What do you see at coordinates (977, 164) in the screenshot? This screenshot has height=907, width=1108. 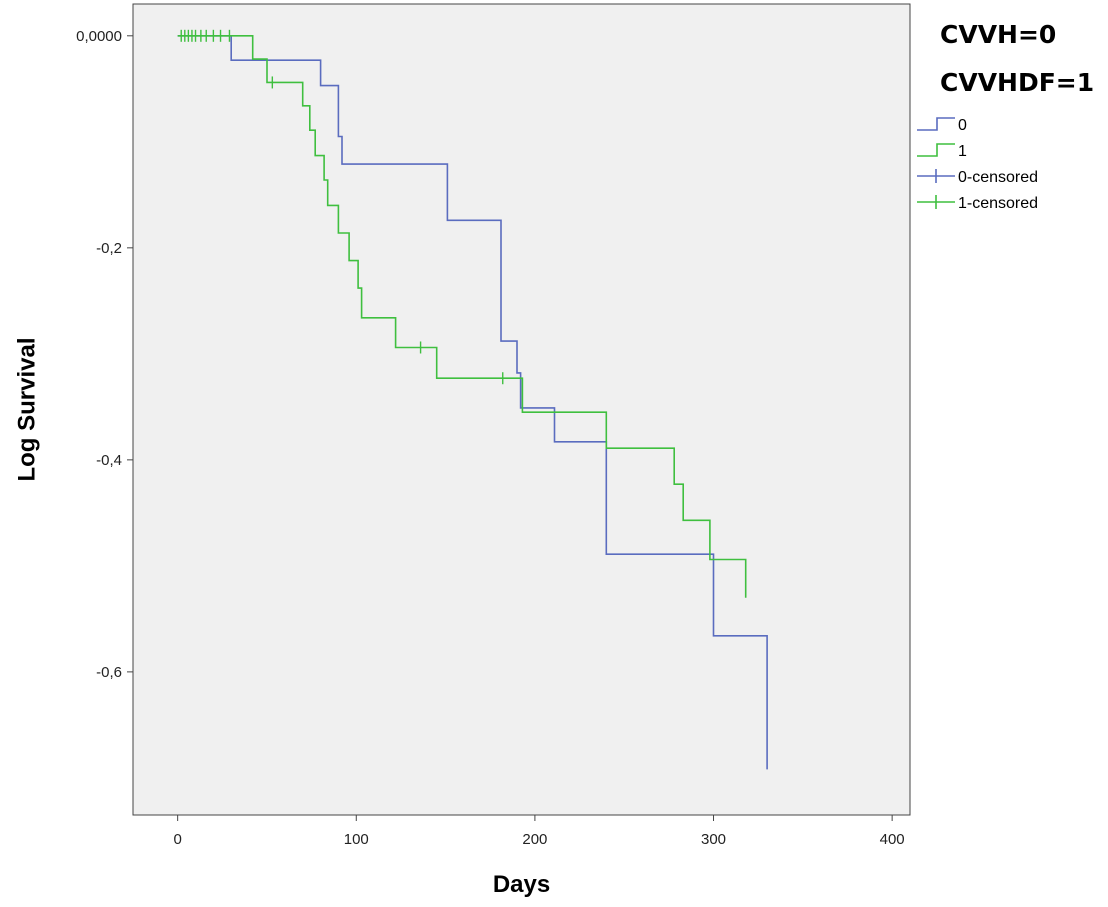 I see `legend: 0 1 0-censored 1-censored` at bounding box center [977, 164].